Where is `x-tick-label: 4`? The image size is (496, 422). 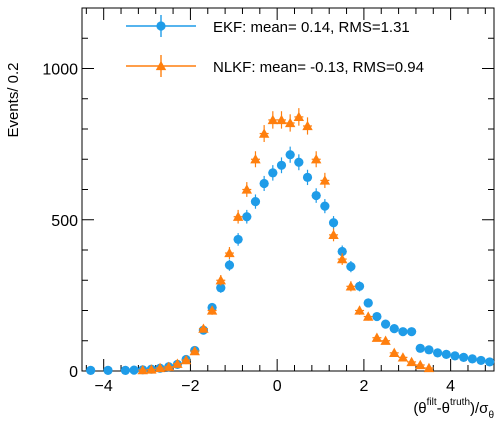
x-tick-label: 4 is located at coordinates (450, 386).